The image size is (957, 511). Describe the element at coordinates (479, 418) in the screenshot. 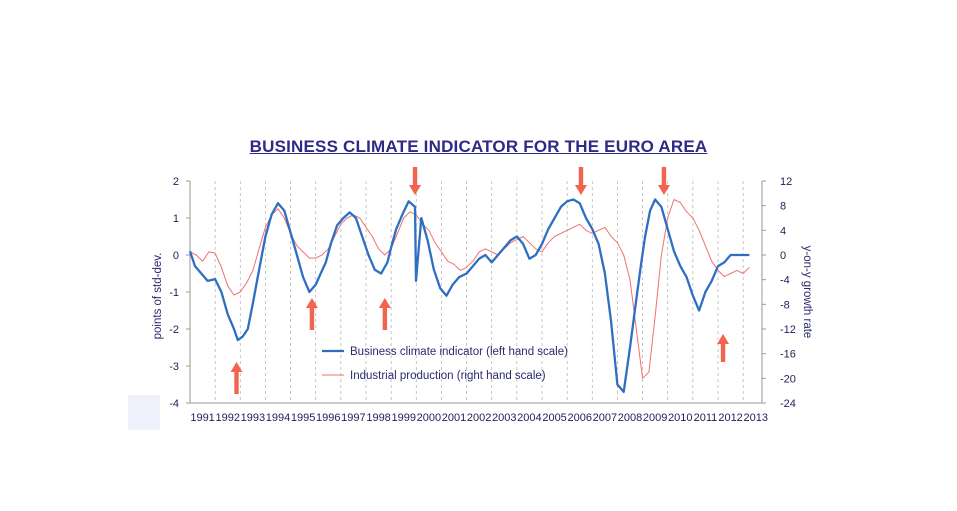

I see `x-tick-label: 2002` at that location.